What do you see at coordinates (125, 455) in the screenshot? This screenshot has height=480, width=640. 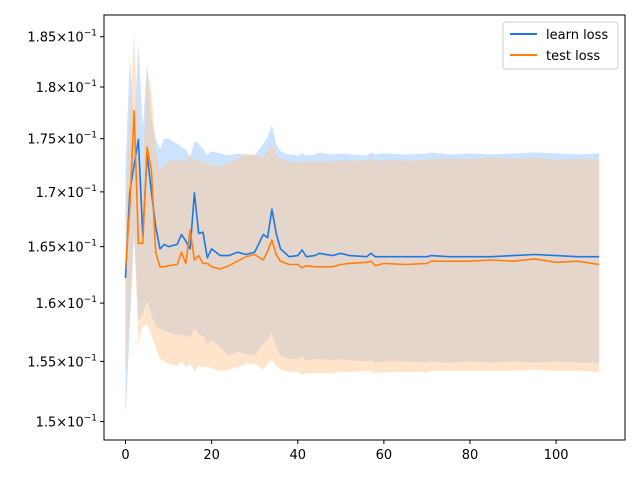 I see `x-tick-label: 0` at bounding box center [125, 455].